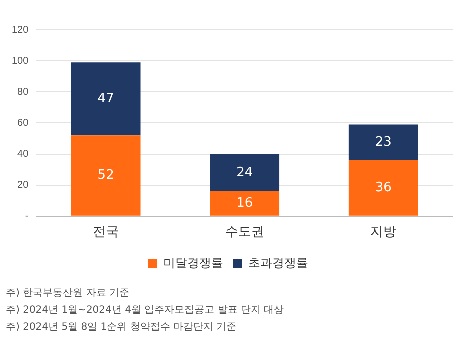 Image resolution: width=473 pixels, height=339 pixels. Describe the element at coordinates (278, 263) in the screenshot. I see `legend-label: 초과경쟁률` at that location.